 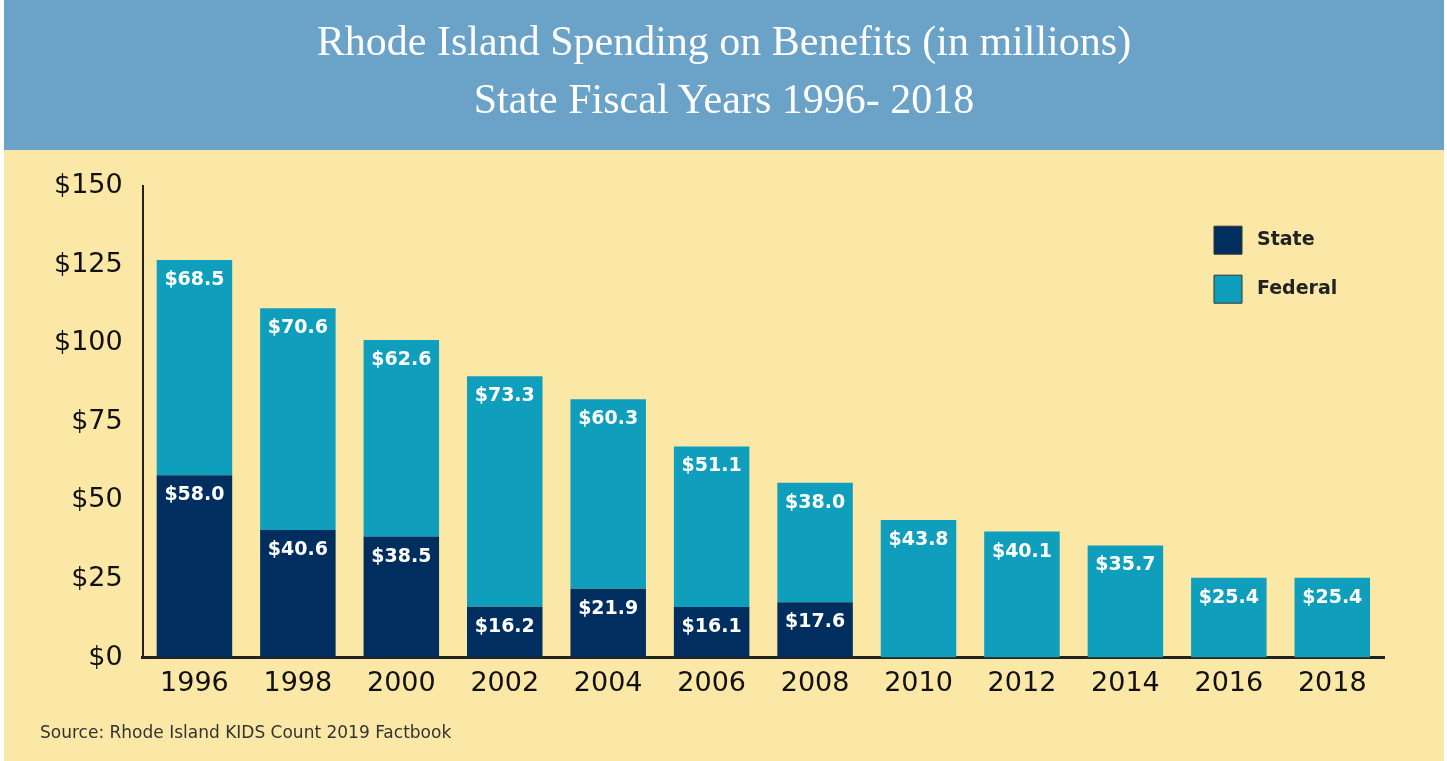 I want to click on data-label: $16.1, so click(x=711, y=624).